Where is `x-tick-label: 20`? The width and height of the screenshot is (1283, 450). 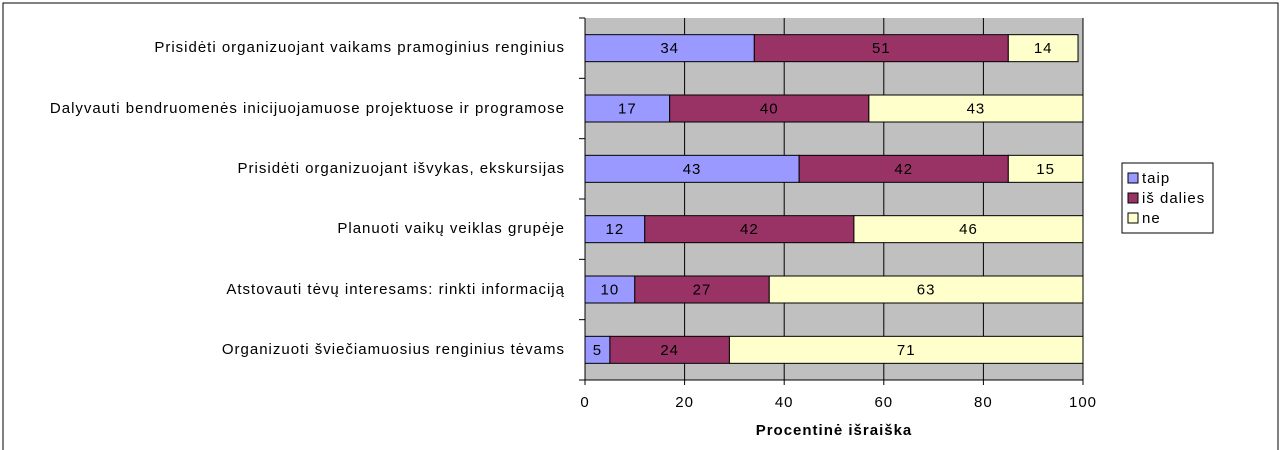 x-tick-label: 20 is located at coordinates (684, 402).